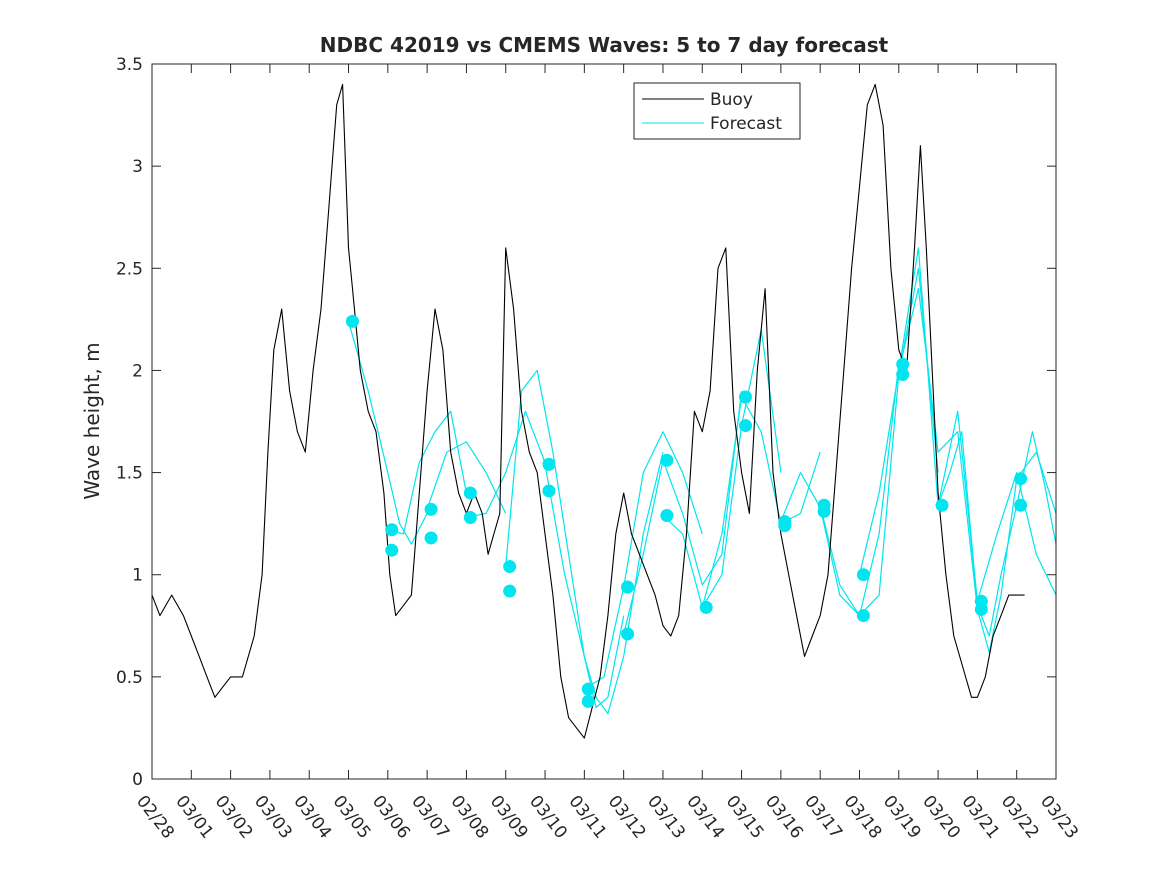 This screenshot has height=879, width=1167. I want to click on y-tick-label: 2.5, so click(129, 269).